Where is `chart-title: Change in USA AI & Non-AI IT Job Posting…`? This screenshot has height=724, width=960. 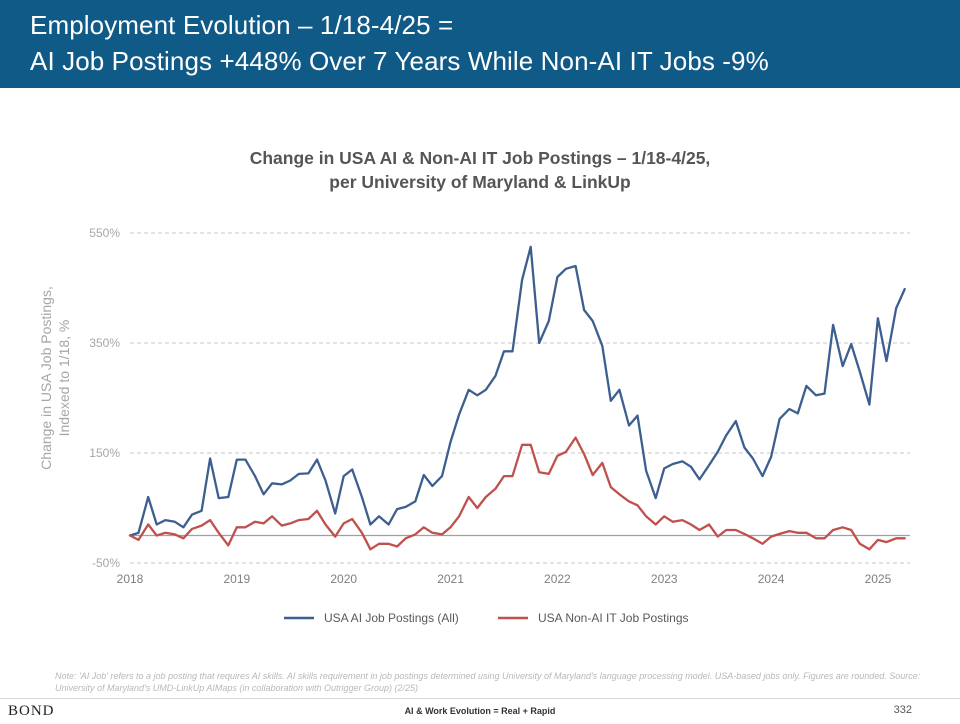
chart-title: Change in USA AI & Non-AI IT Job Posting… is located at coordinates (480, 170).